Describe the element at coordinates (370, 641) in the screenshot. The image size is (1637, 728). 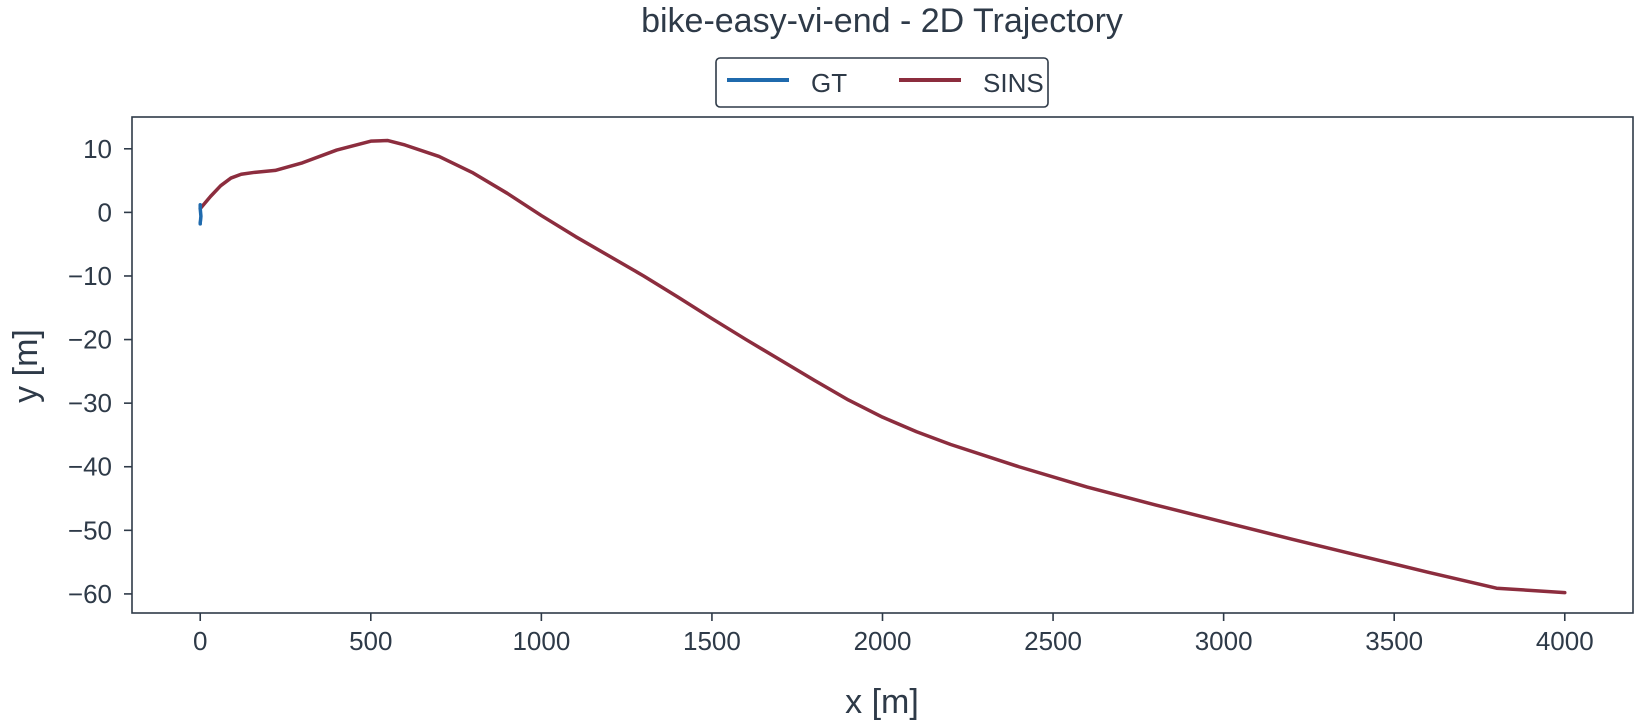
I see `x-tick-label: 500` at that location.